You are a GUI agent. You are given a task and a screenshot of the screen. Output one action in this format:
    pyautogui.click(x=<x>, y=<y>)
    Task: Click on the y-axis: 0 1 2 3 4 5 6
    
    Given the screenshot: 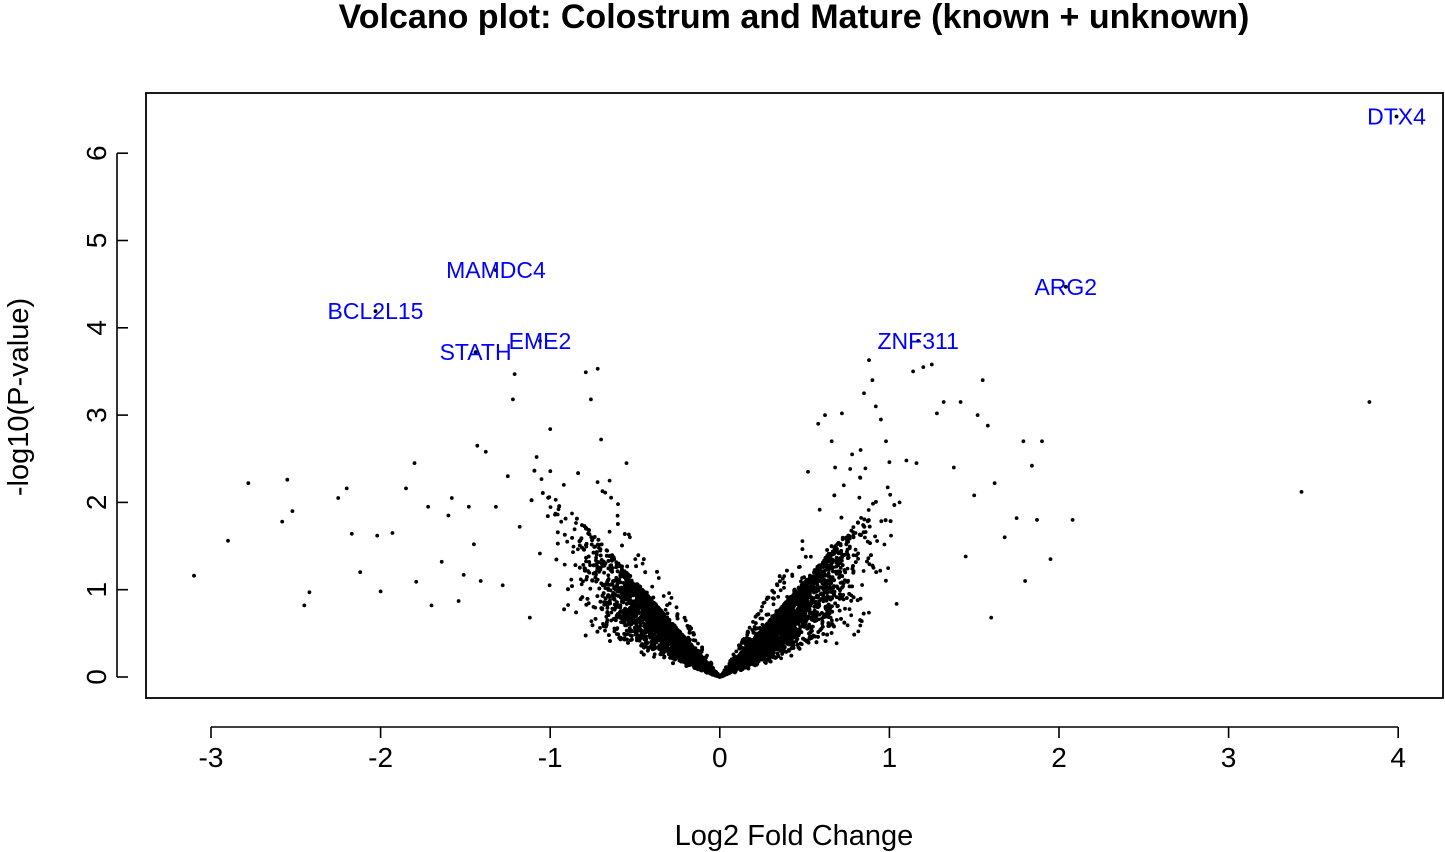 What is the action you would take?
    pyautogui.click(x=104, y=415)
    